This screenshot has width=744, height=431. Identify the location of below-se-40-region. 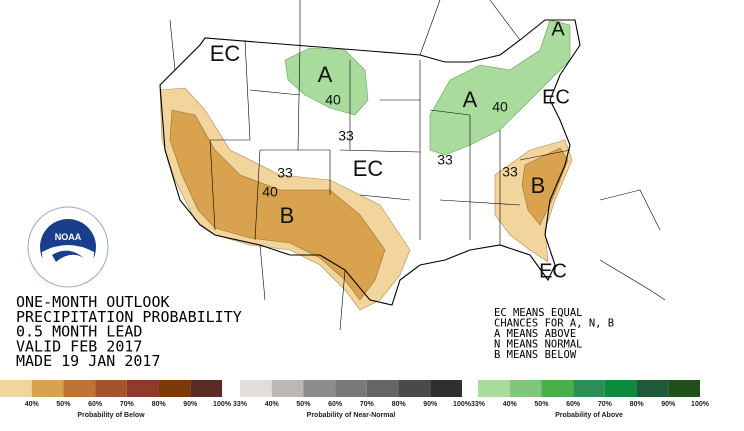
(545, 186).